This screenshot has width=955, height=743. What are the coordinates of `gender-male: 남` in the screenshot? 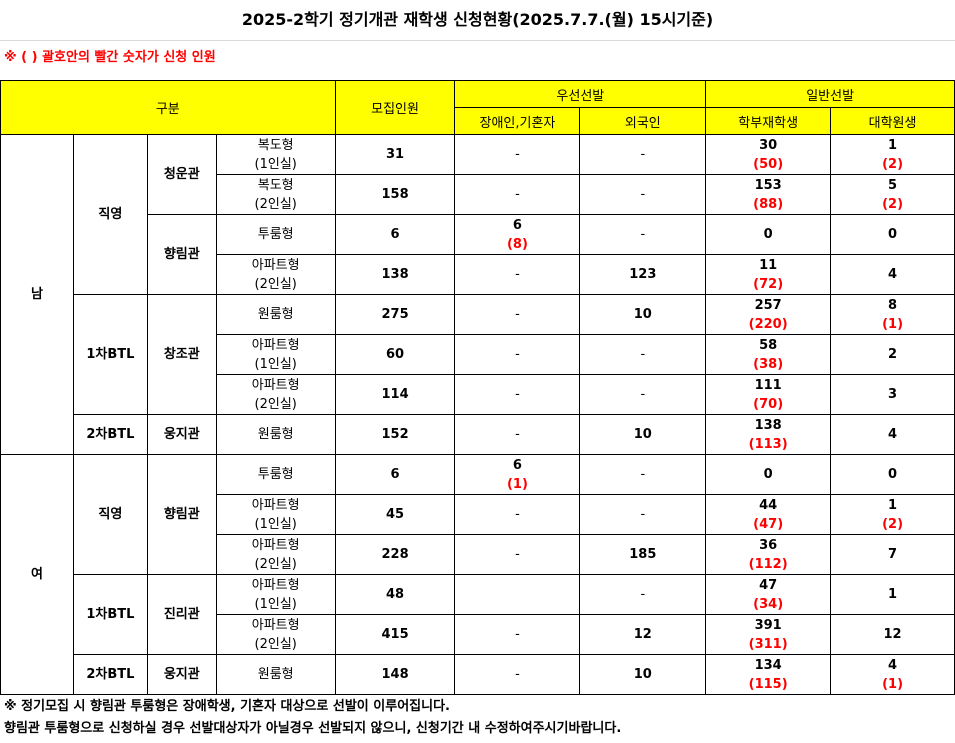 It's located at (37, 294).